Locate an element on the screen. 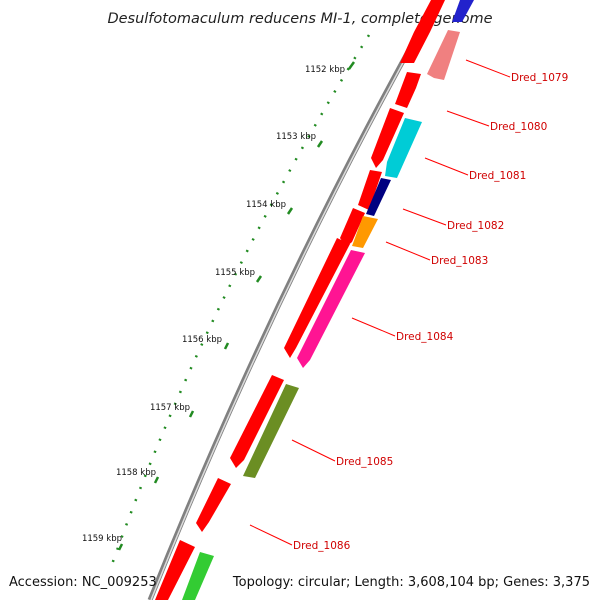 The height and width of the screenshot is (600, 600). gene-label-dred-1080: Dred_1080 is located at coordinates (518, 127).